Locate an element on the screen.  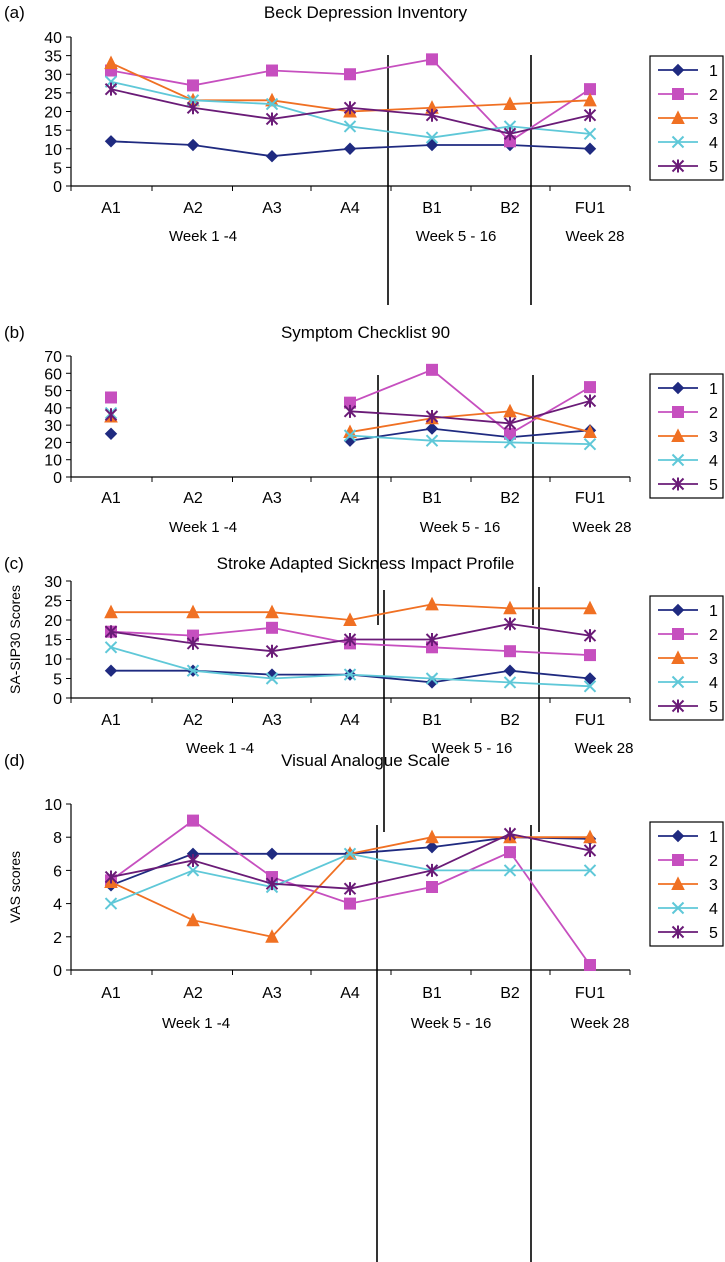
phase-label: Week 1 -4 is located at coordinates (203, 236).